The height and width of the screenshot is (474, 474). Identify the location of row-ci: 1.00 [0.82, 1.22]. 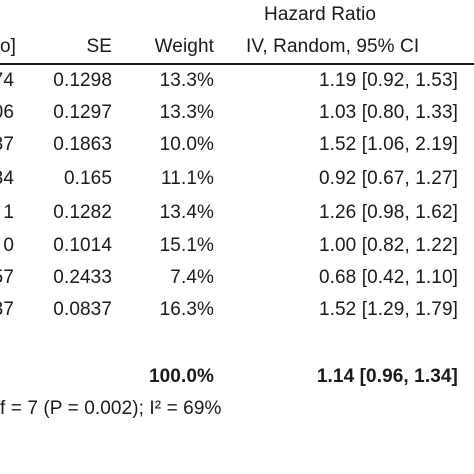
(388, 245).